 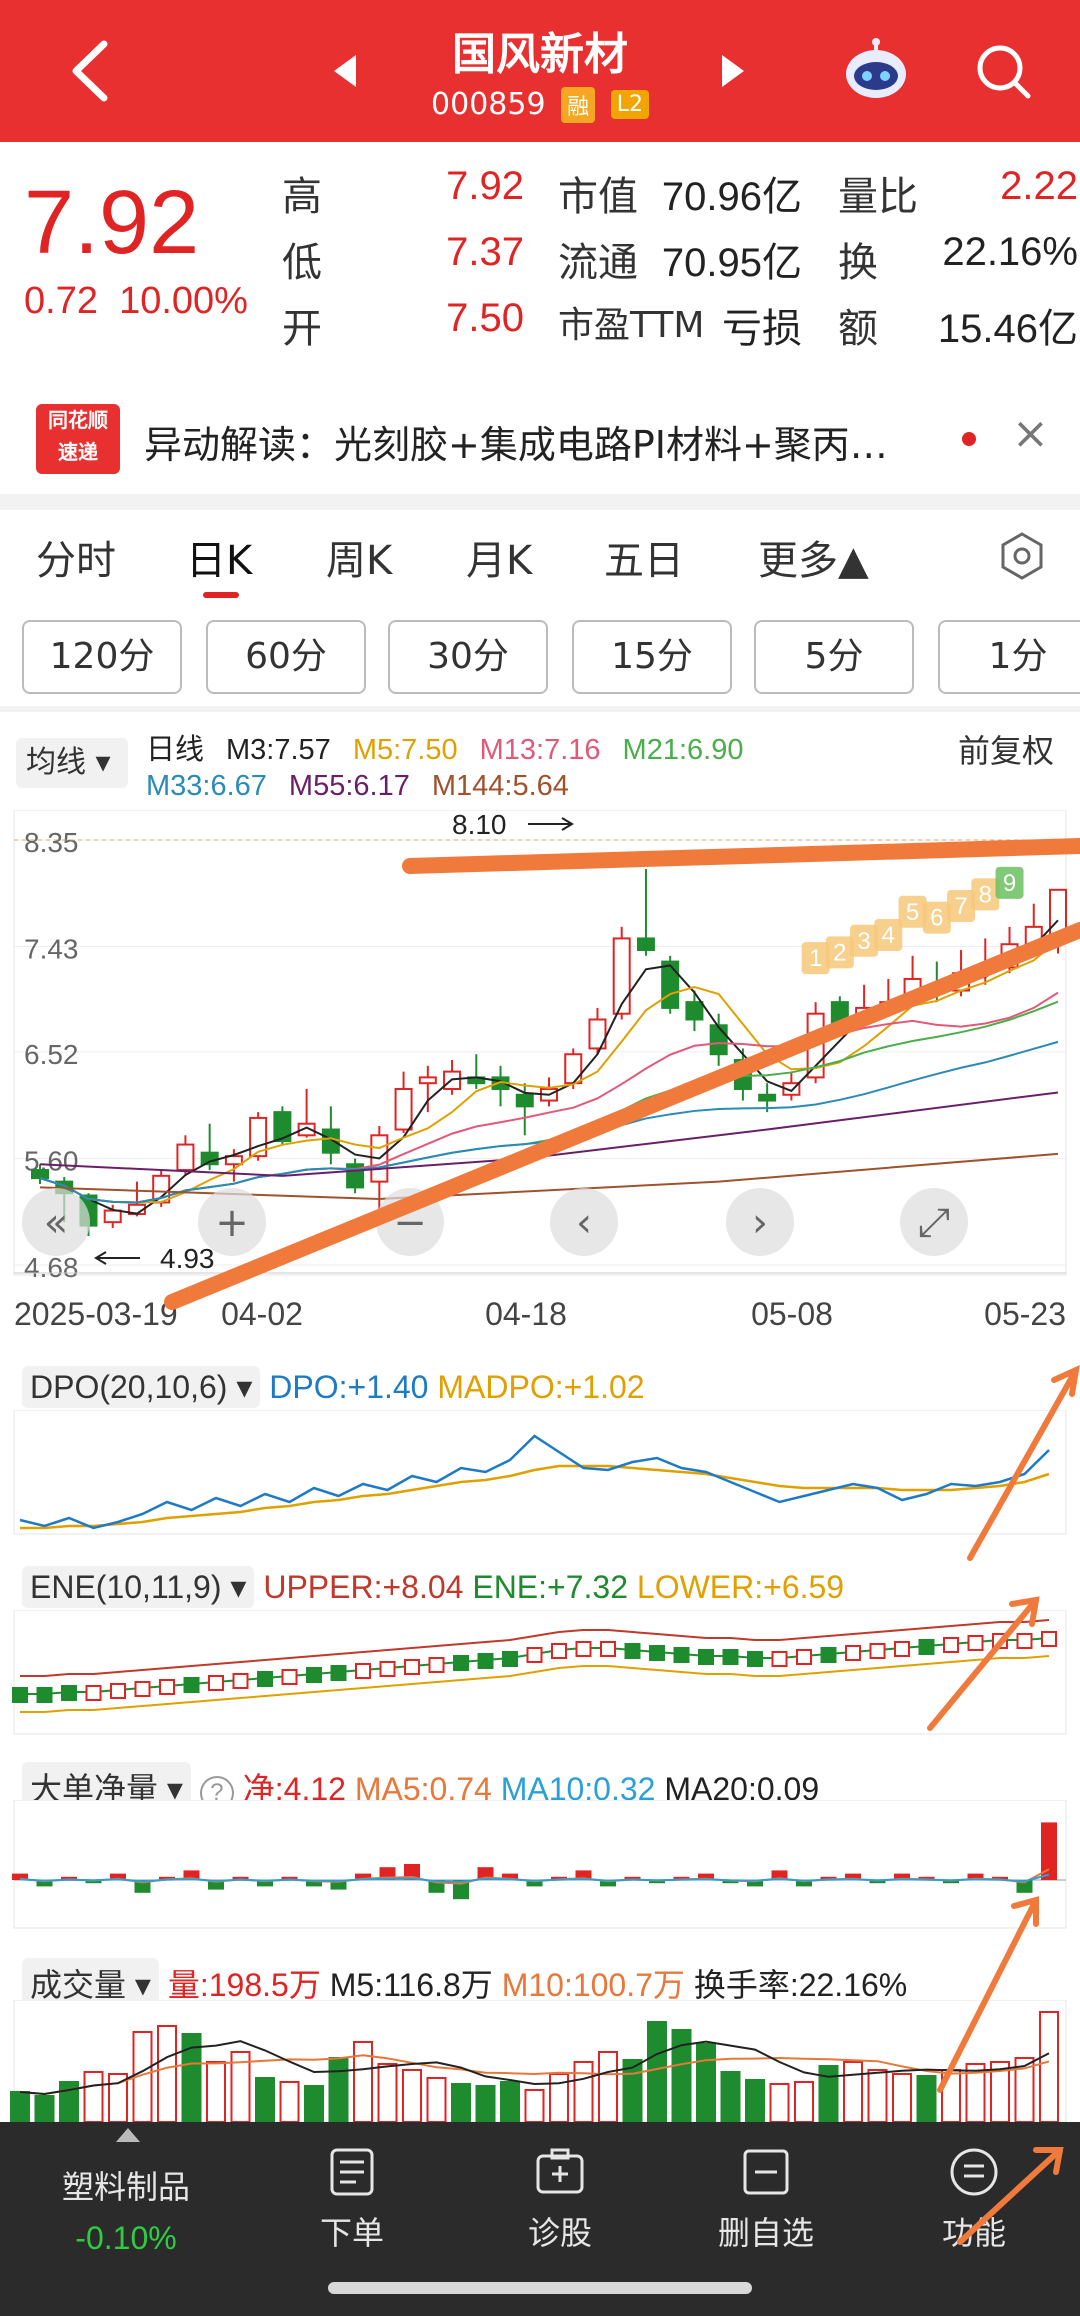 I want to click on prev-stock-icon, so click(x=345, y=71).